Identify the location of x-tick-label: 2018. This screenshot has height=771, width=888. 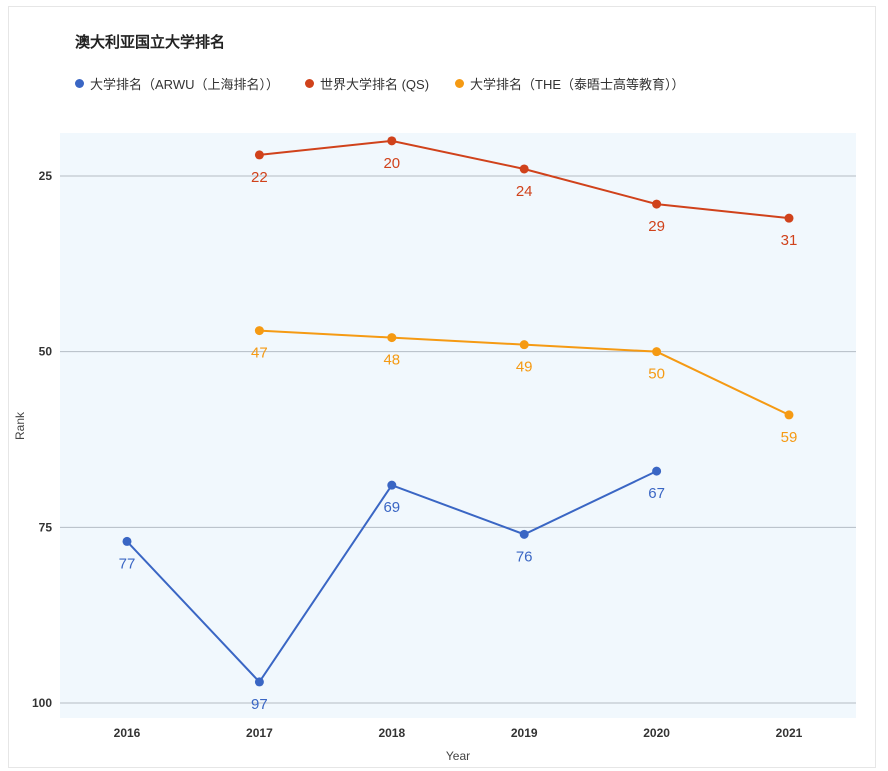
(391, 733).